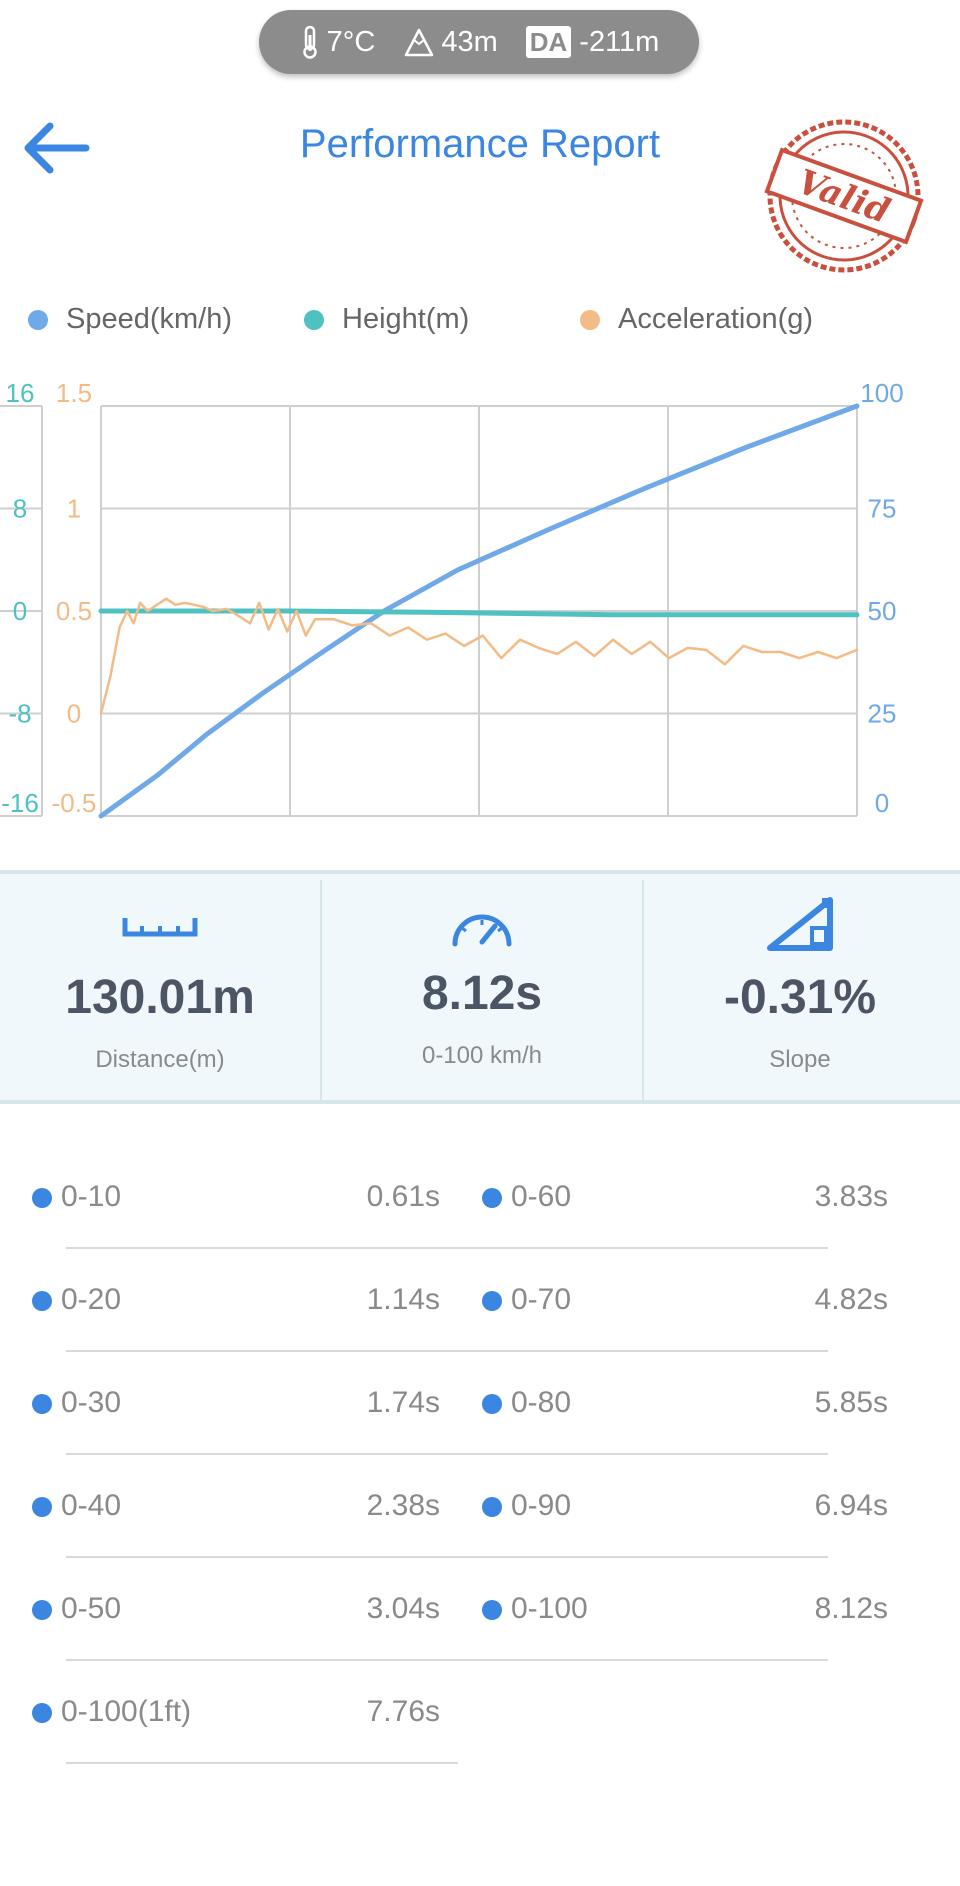  Describe the element at coordinates (669, 1511) in the screenshot. I see `split-item: 0-90 6.94s` at that location.